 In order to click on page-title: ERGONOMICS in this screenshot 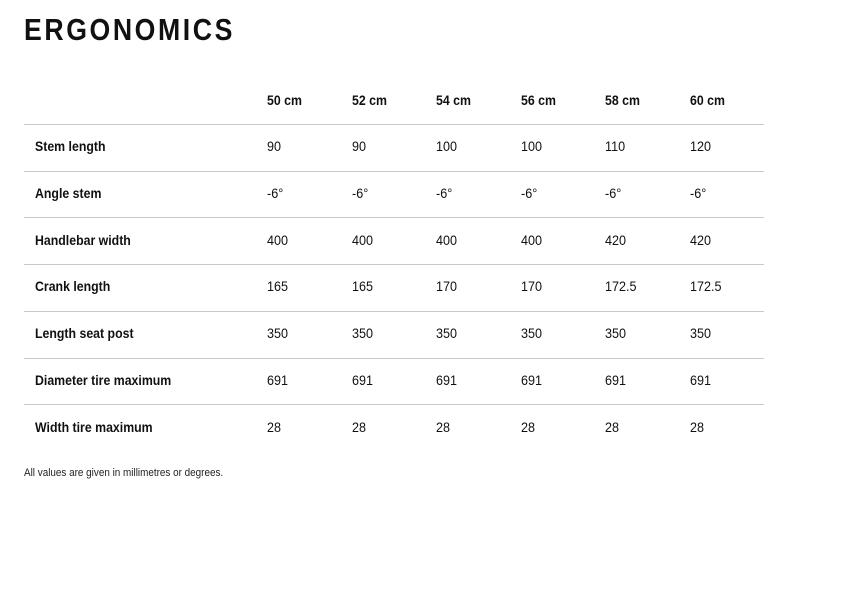, I will do `click(129, 29)`.